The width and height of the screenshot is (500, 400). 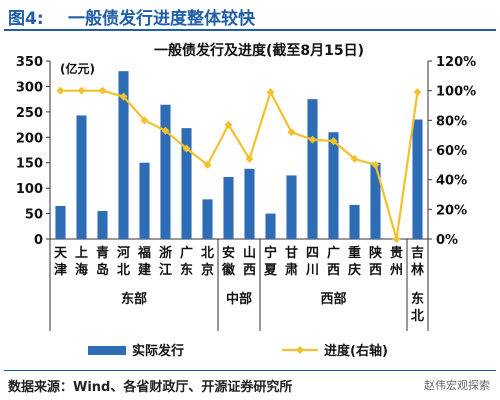 What do you see at coordinates (134, 299) in the screenshot?
I see `group-label: 东部` at bounding box center [134, 299].